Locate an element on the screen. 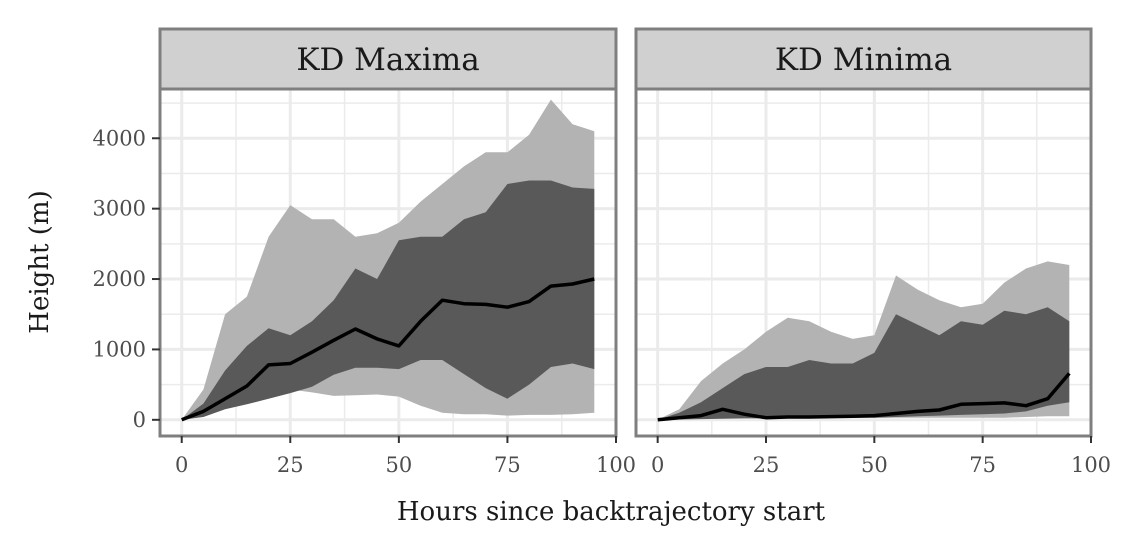 The width and height of the screenshot is (1141, 556). y-tick-label: 4000 is located at coordinates (119, 138).